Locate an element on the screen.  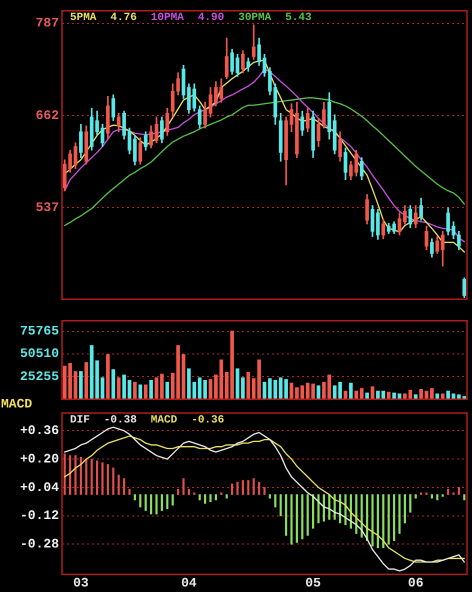
y-tick-label: 537 is located at coordinates (47, 208).